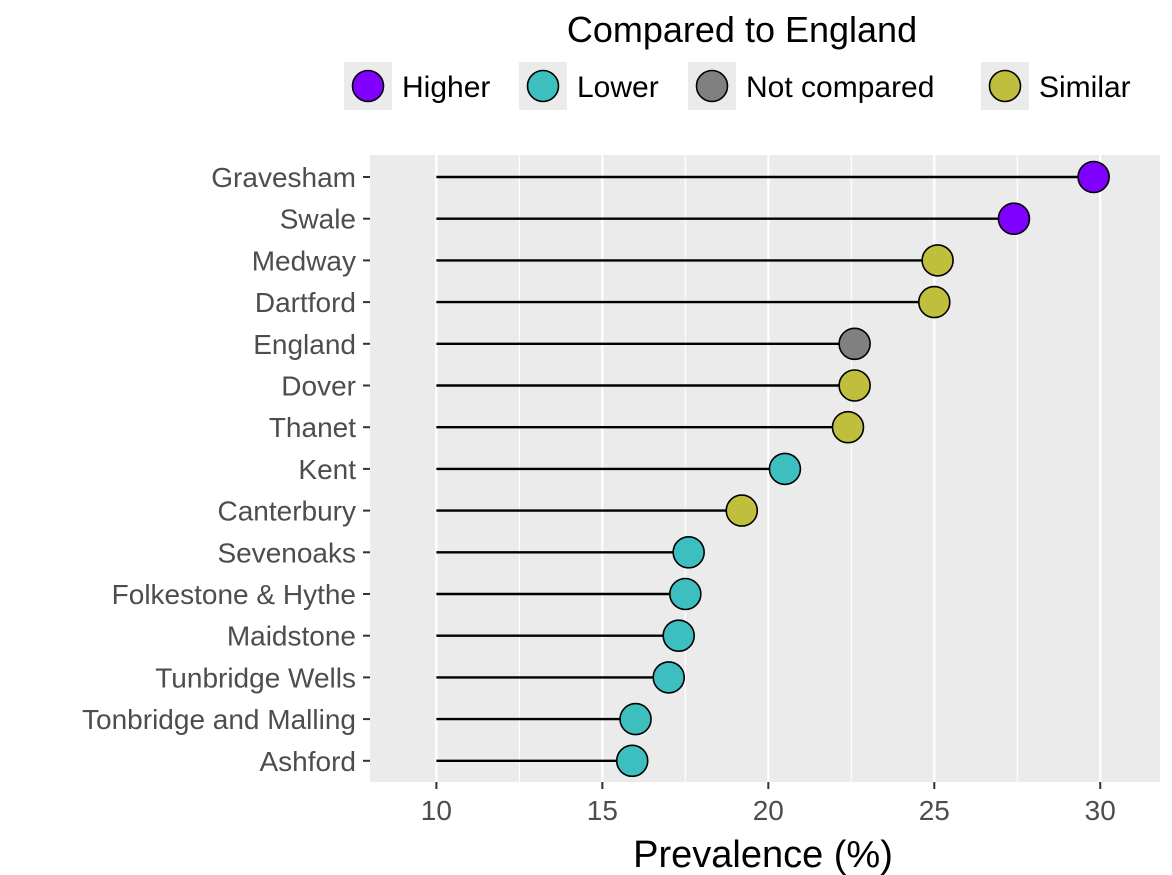 Image resolution: width=1172 pixels, height=875 pixels. Describe the element at coordinates (219, 719) in the screenshot. I see `y-category-label: Tonbridge and Malling` at that location.